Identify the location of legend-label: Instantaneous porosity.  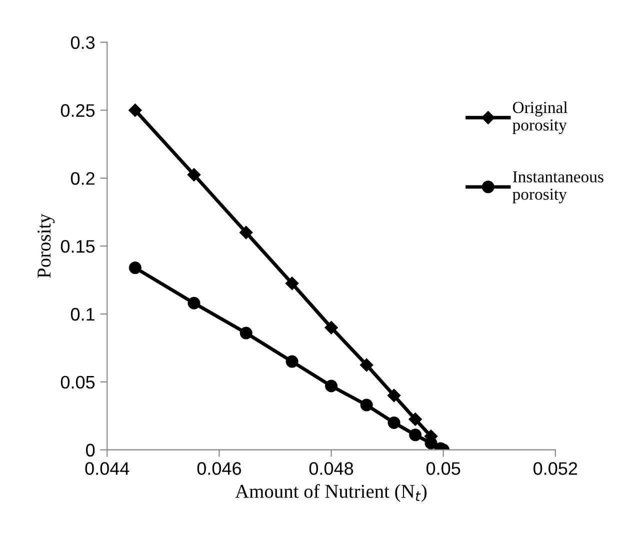
(558, 187).